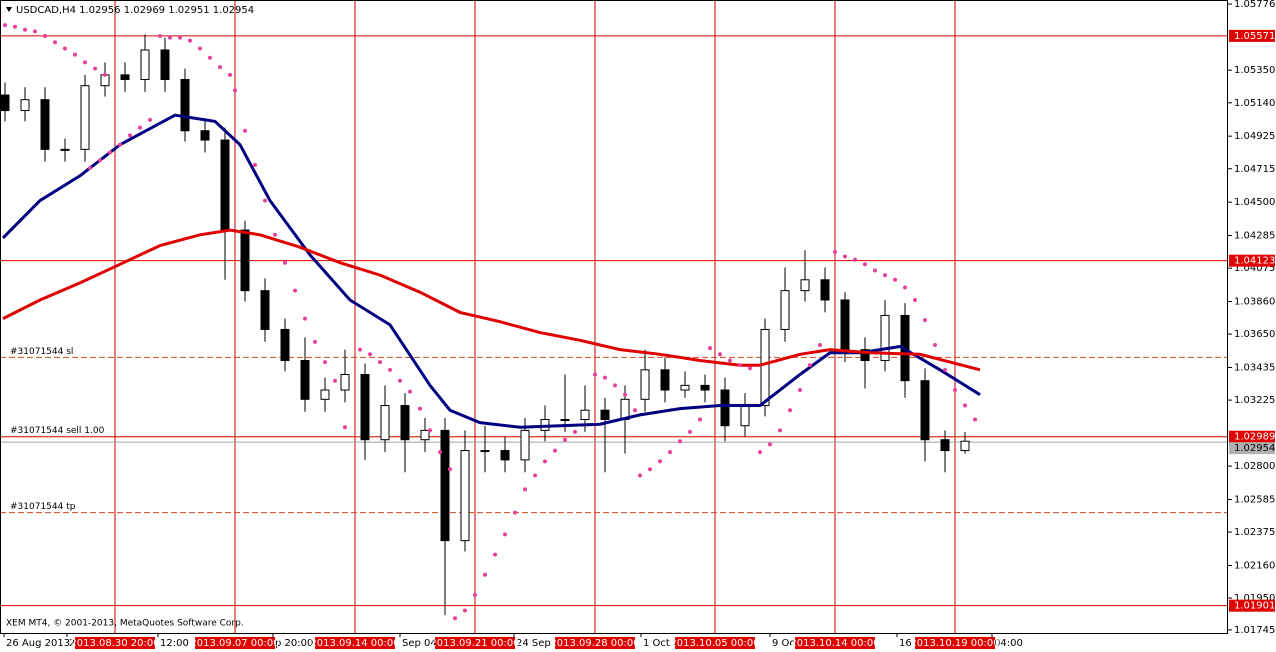  What do you see at coordinates (9, 9) in the screenshot?
I see `menu-triangle` at bounding box center [9, 9].